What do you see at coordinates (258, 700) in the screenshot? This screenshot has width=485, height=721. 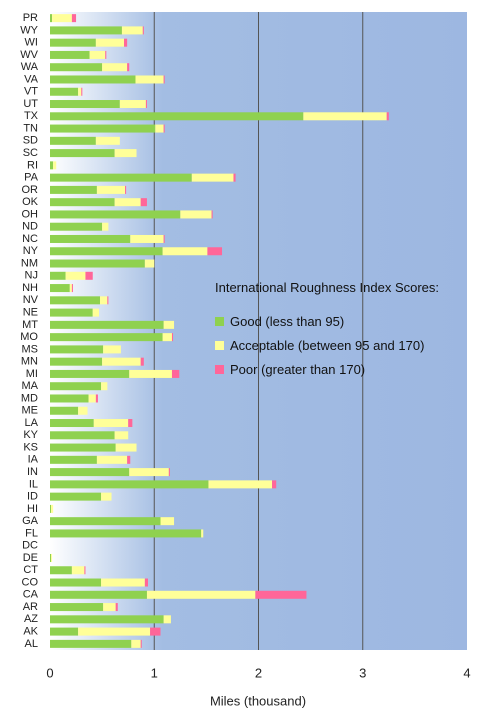 I see `x-axis-label: Miles (thousand)` at bounding box center [258, 700].